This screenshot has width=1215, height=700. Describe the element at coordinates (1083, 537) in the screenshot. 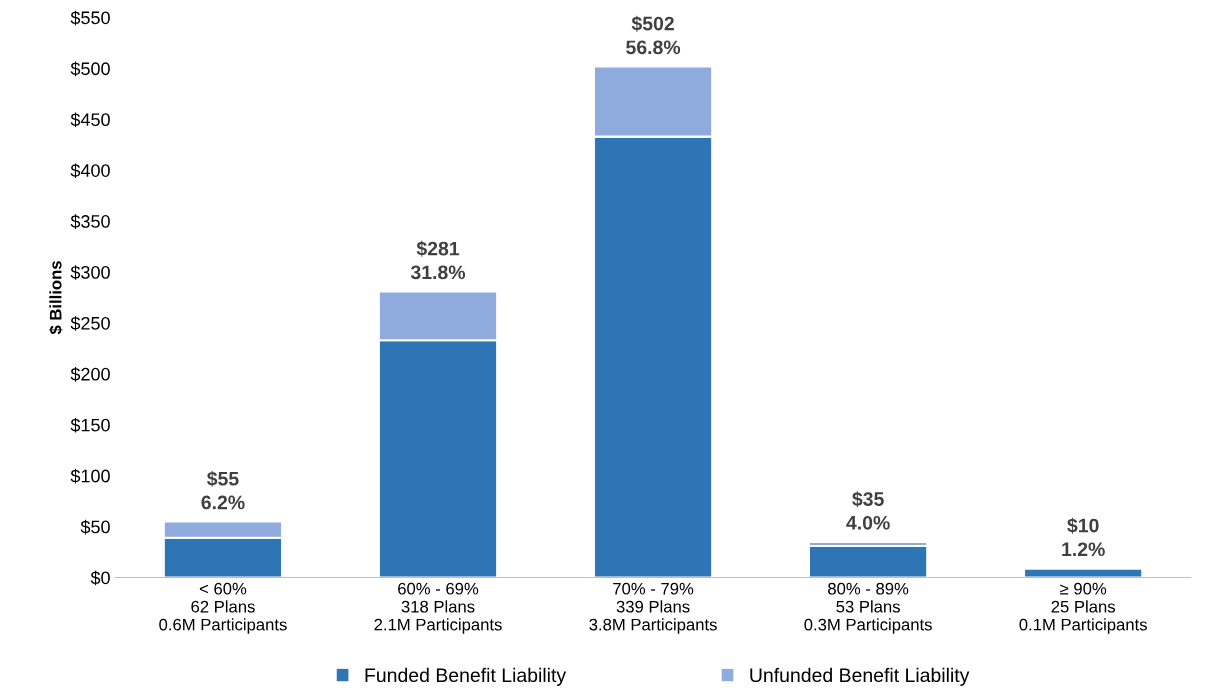

I see `total-label: $10 1.2%` at that location.